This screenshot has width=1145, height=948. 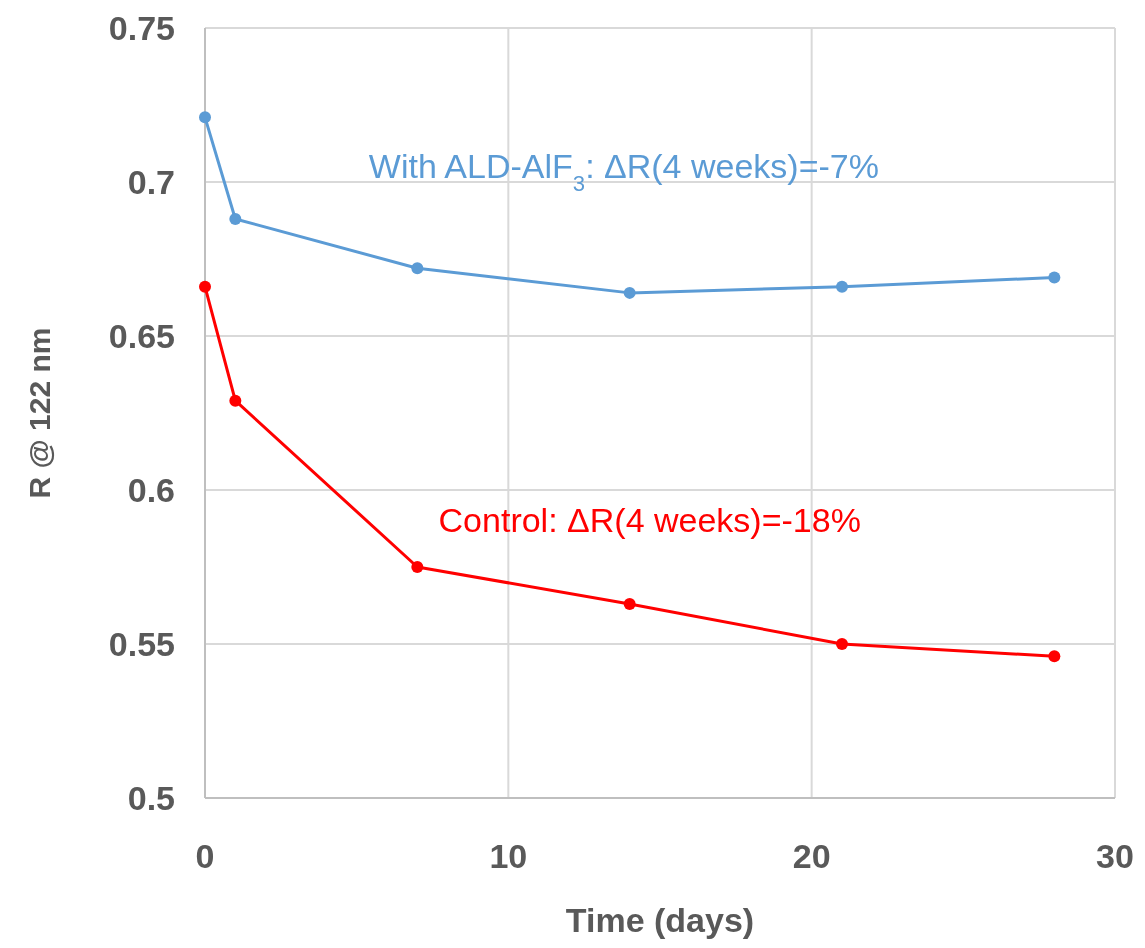 What do you see at coordinates (151, 181) in the screenshot?
I see `y-tick-label: 0.7` at bounding box center [151, 181].